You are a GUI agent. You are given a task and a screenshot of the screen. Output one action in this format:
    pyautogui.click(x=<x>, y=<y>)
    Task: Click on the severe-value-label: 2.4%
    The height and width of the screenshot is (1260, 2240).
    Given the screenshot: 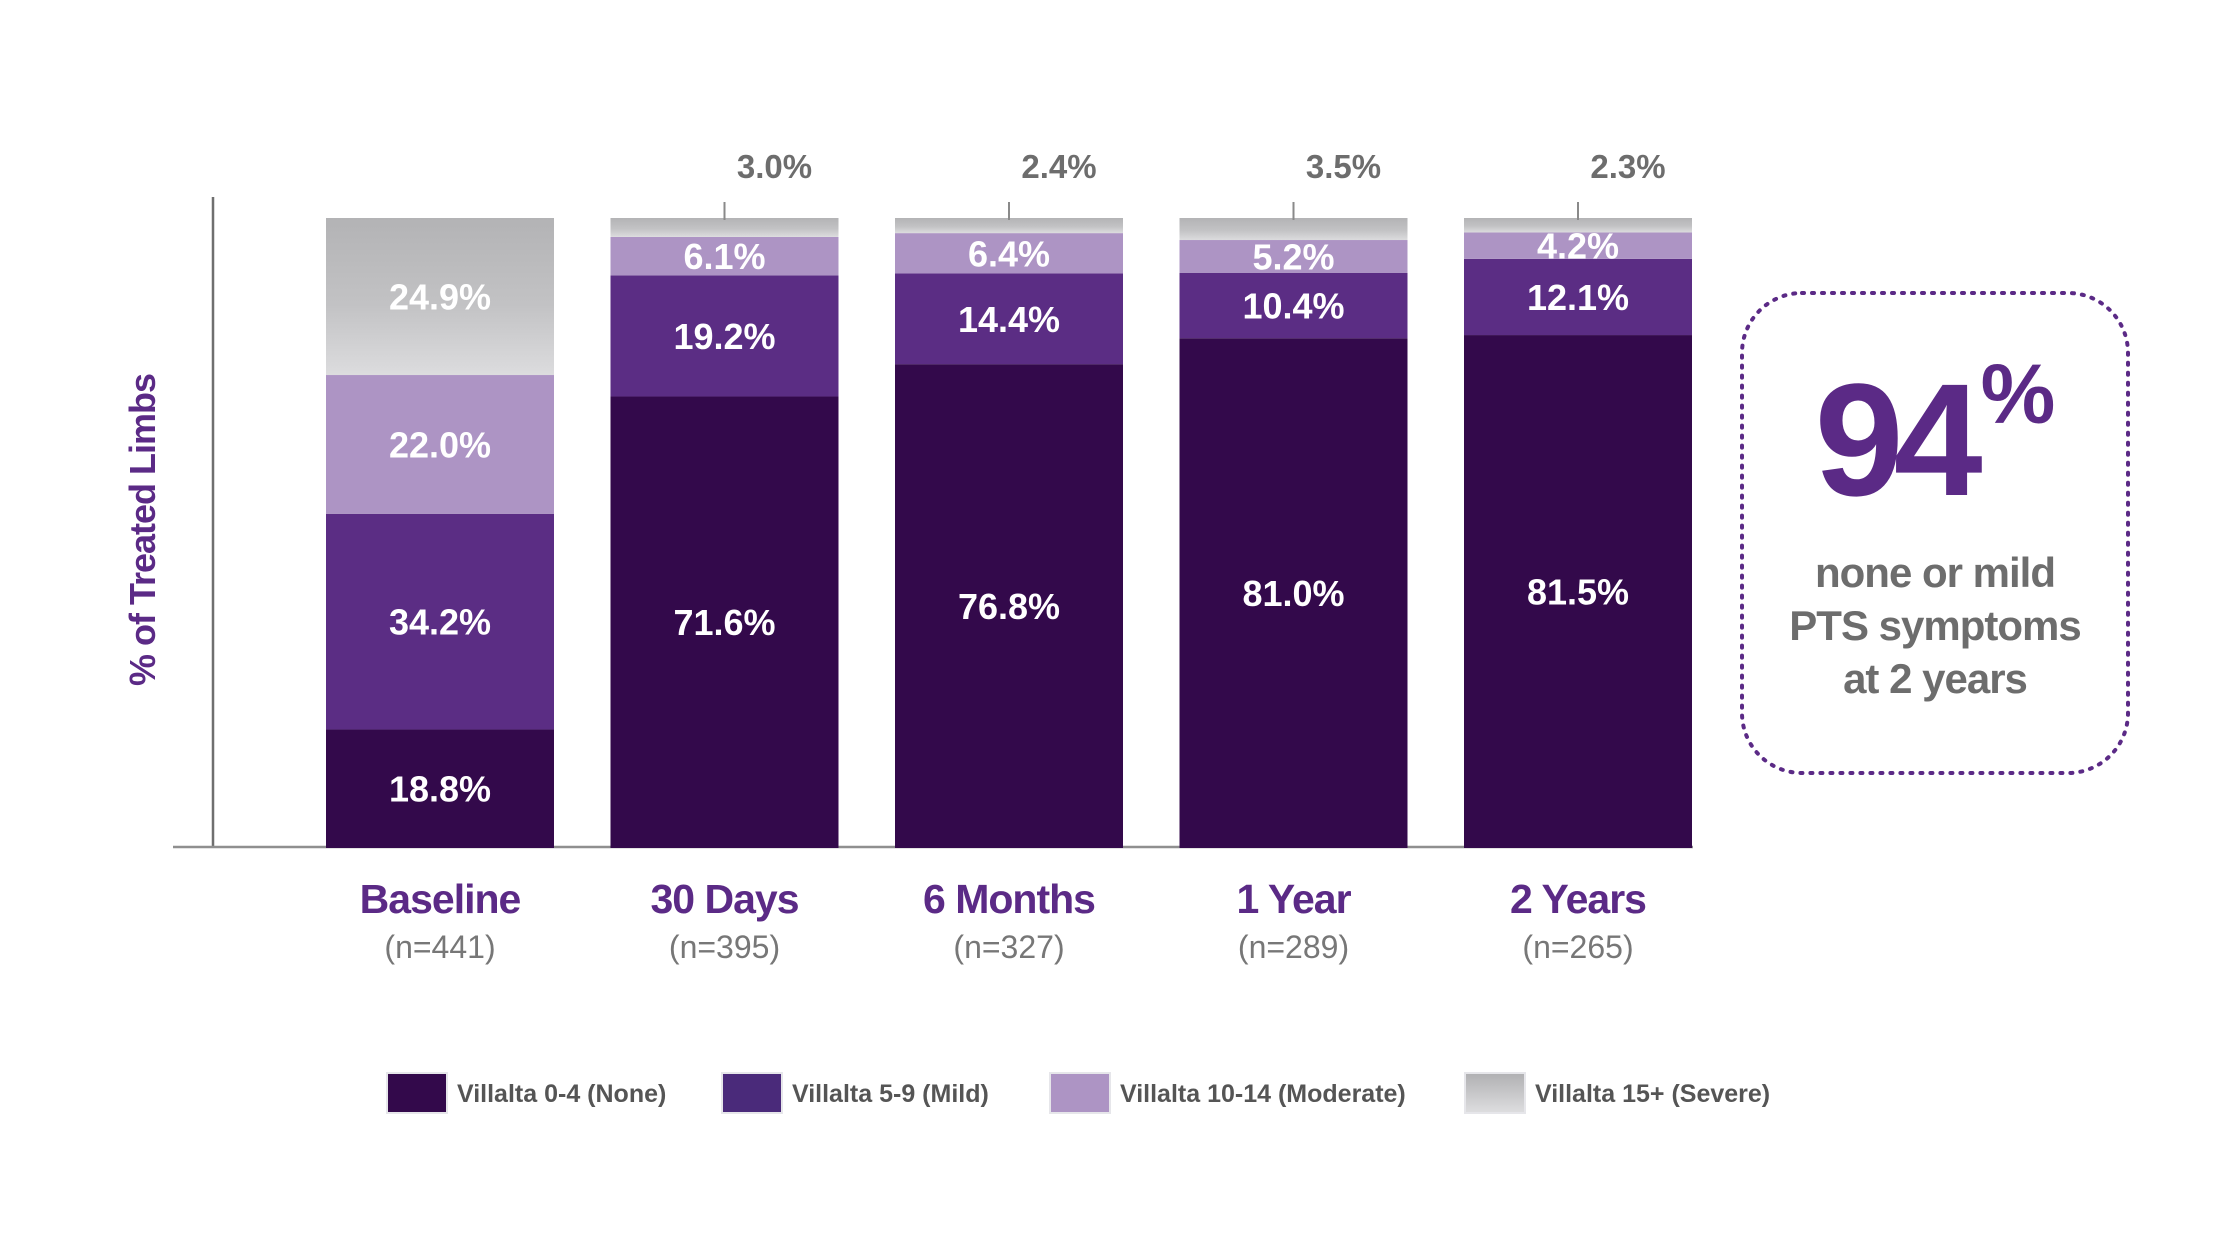 What is the action you would take?
    pyautogui.click(x=1058, y=166)
    